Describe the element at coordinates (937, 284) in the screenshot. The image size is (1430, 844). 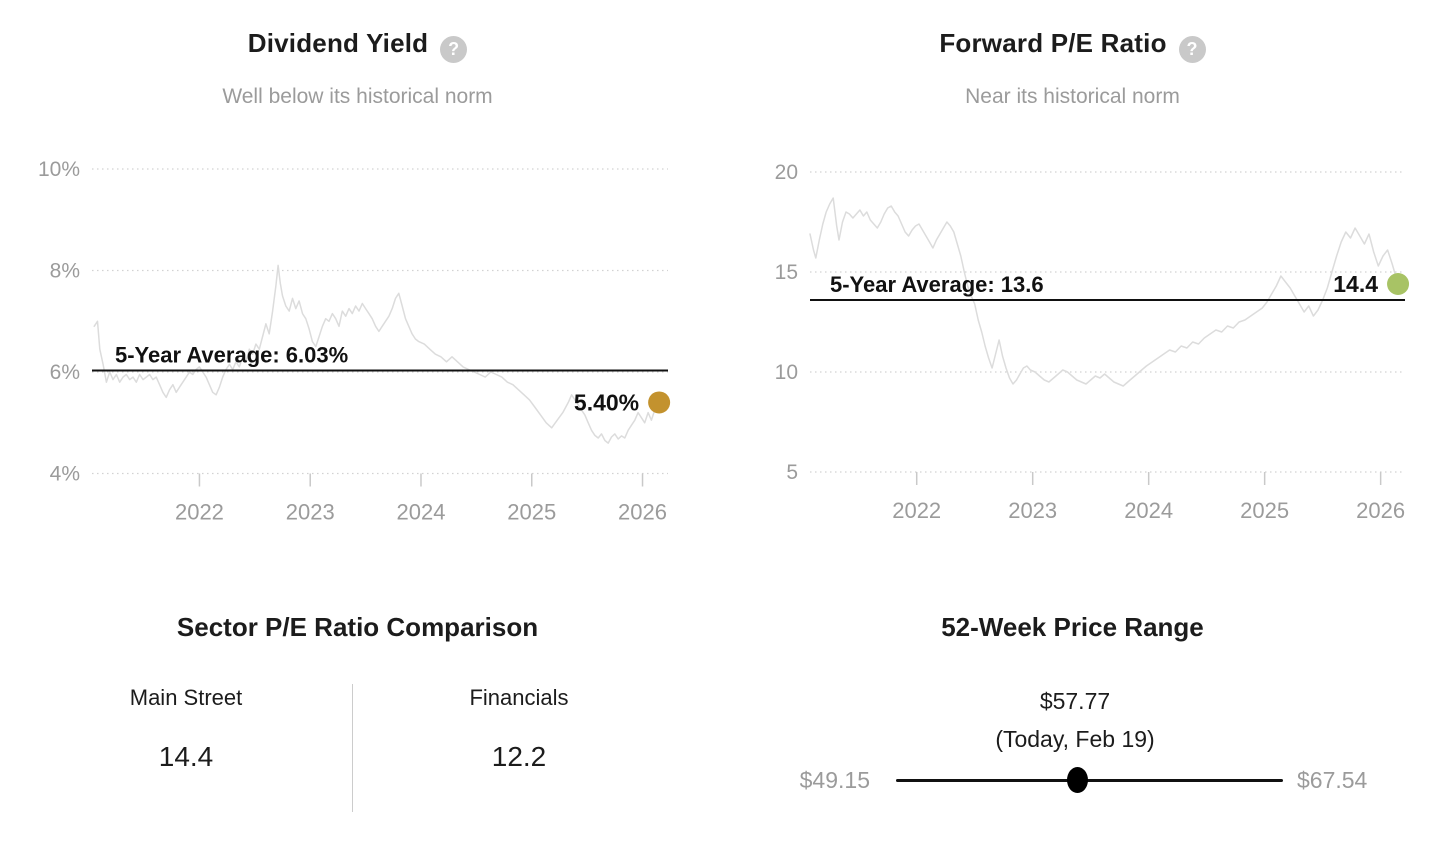
I see `average-line-label: 5-Year Average: 13.6` at that location.